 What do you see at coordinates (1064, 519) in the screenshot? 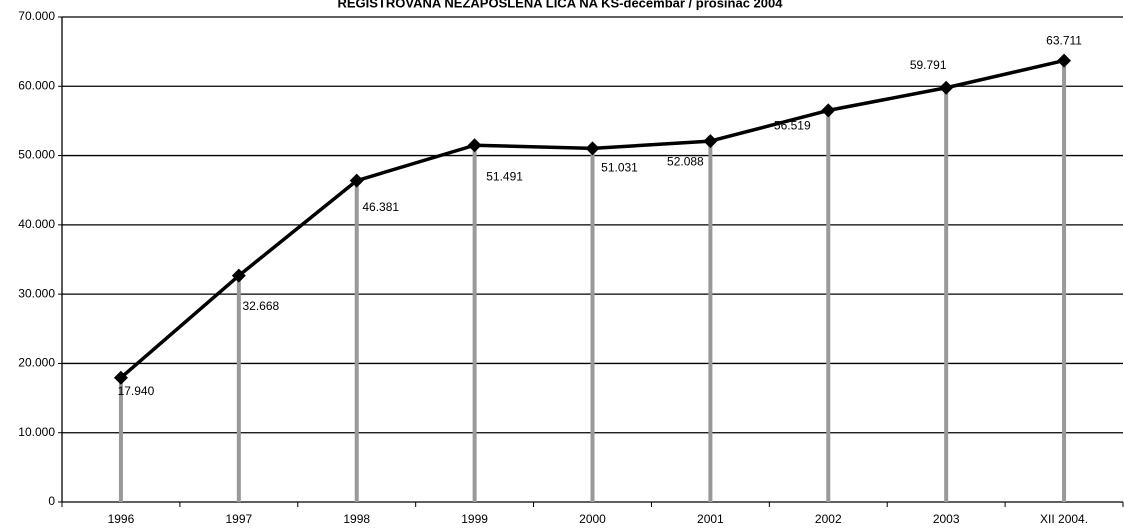
I see `x-tick-label: XII 2004.` at bounding box center [1064, 519].